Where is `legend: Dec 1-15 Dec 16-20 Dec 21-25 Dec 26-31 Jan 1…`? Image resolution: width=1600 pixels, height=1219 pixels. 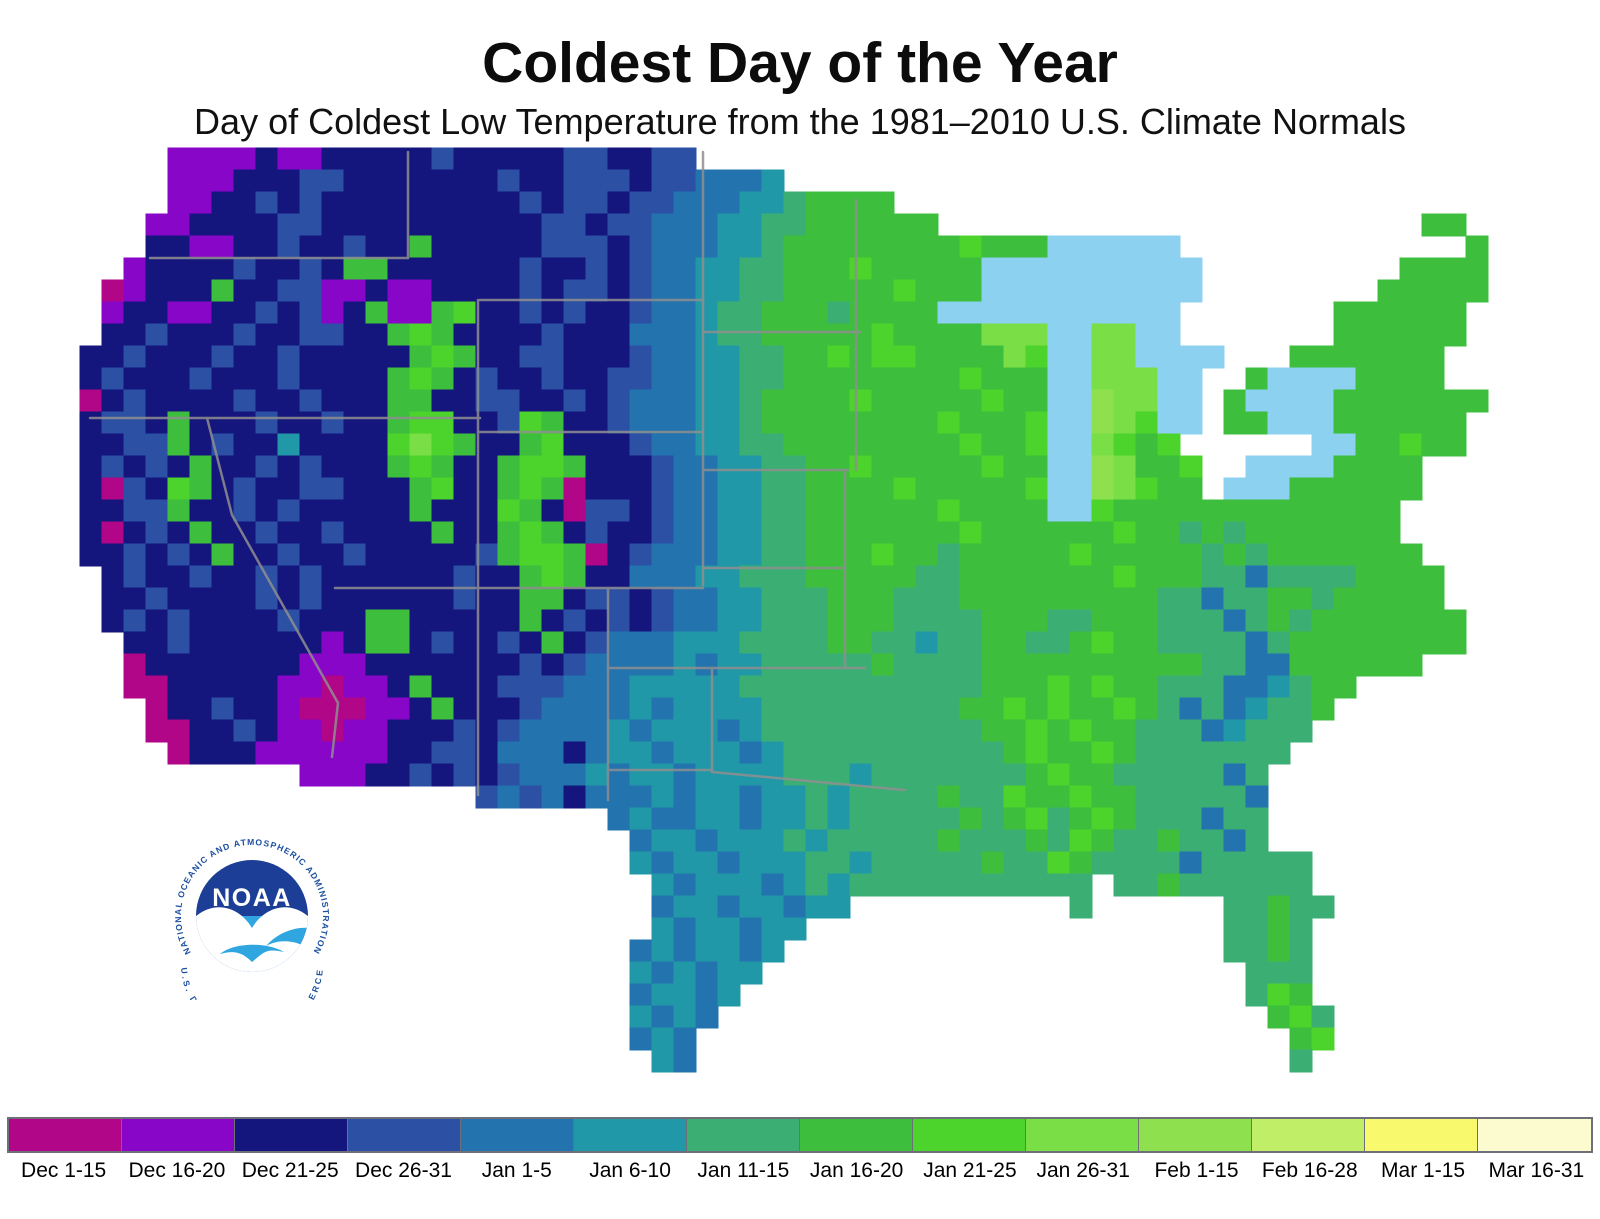 legend: Dec 1-15 Dec 16-20 Dec 21-25 Dec 26-31 Jan 1… is located at coordinates (800, 1150).